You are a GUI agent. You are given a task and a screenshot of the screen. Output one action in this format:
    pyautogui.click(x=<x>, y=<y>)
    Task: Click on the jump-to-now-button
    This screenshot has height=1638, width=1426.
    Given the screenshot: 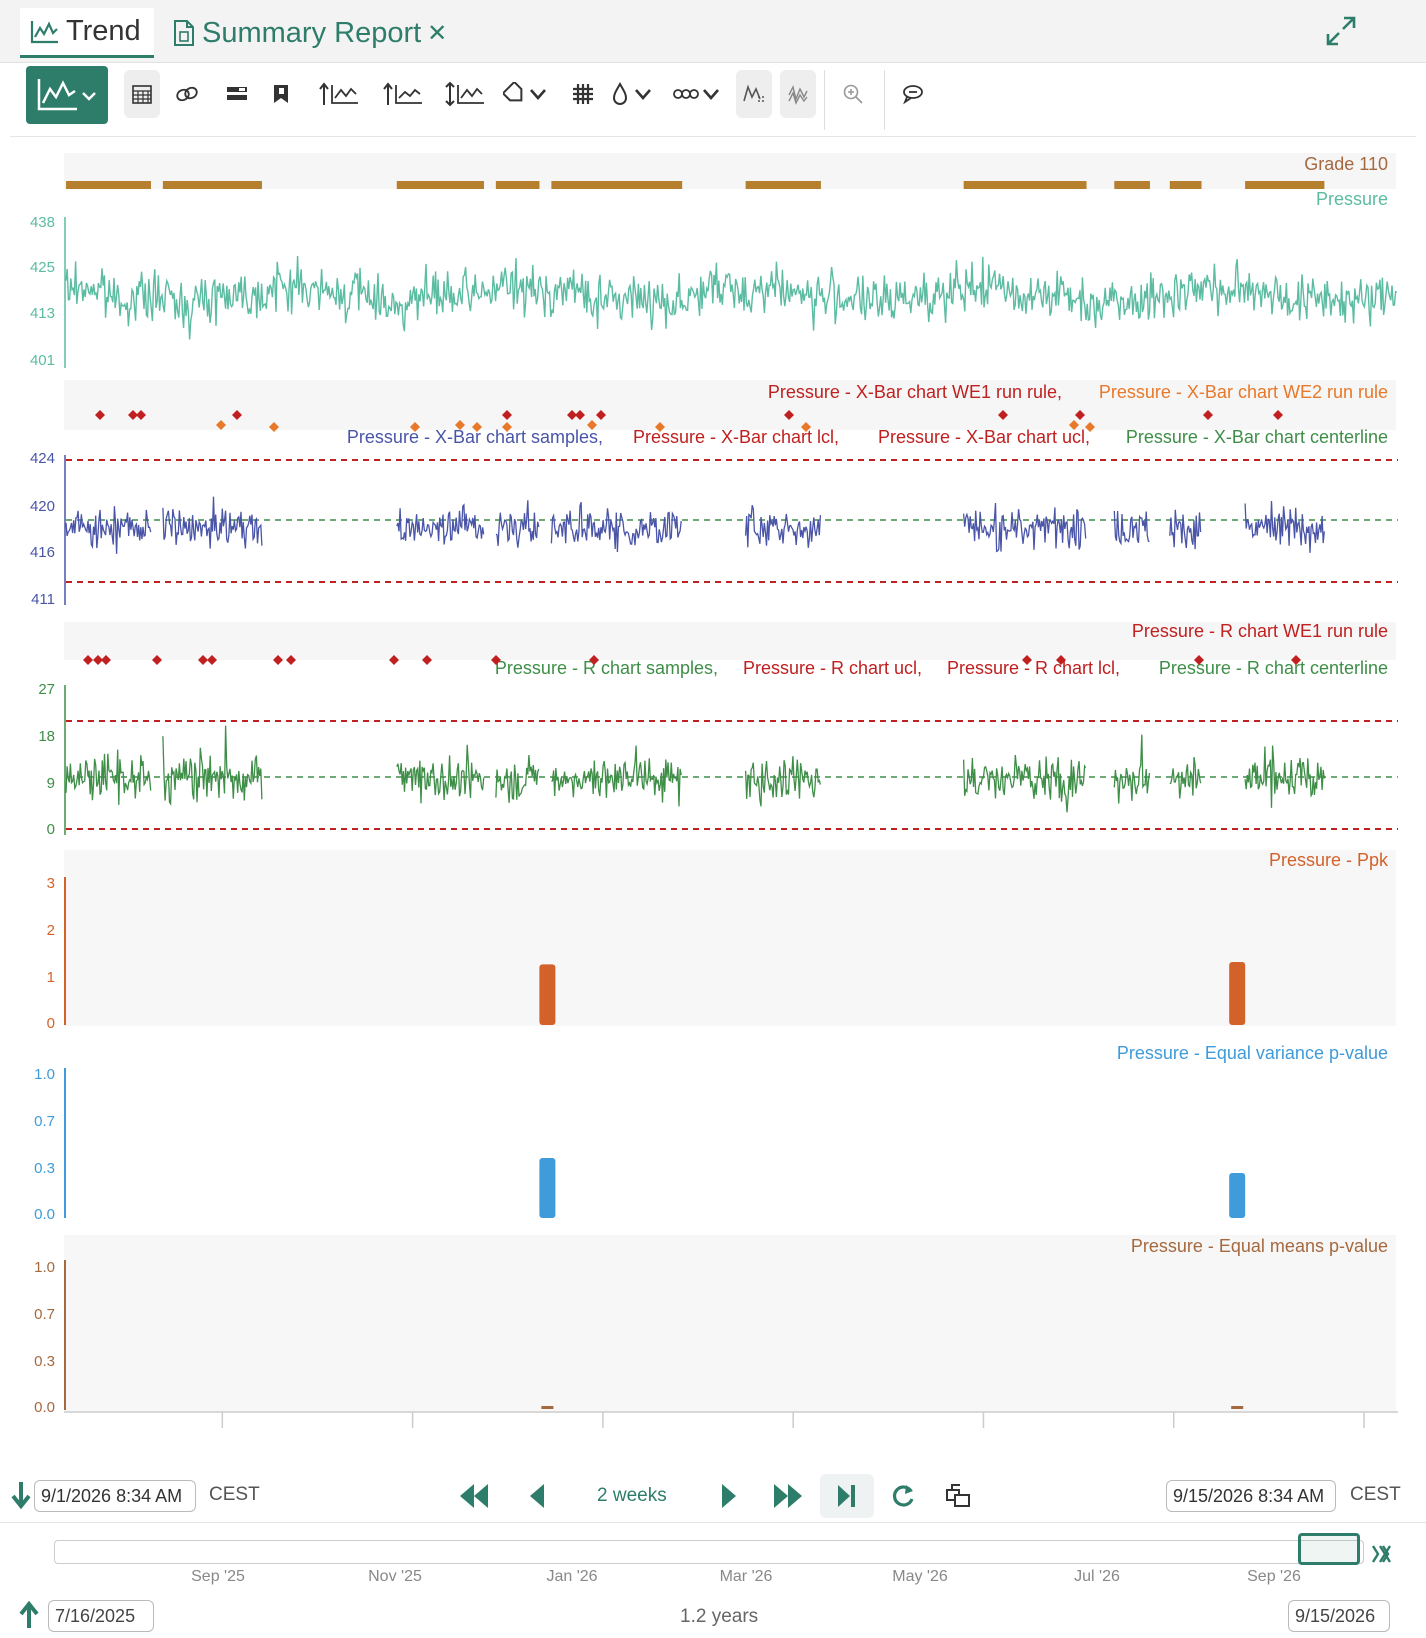 What is the action you would take?
    pyautogui.click(x=847, y=1496)
    